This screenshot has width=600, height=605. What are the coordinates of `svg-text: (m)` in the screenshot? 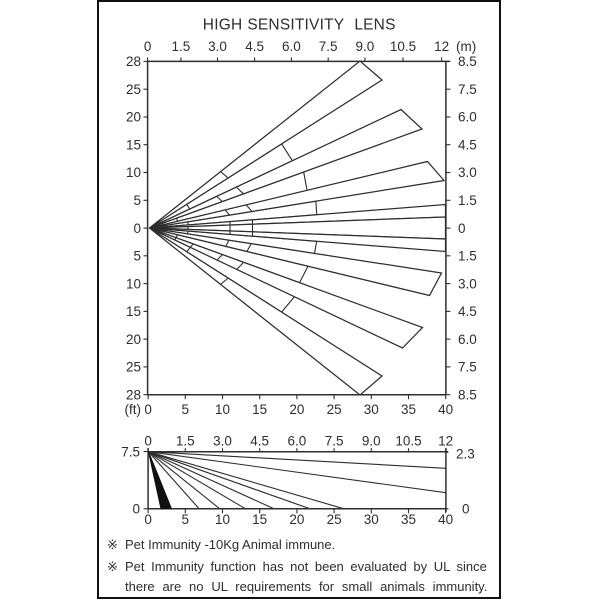 It's located at (466, 46).